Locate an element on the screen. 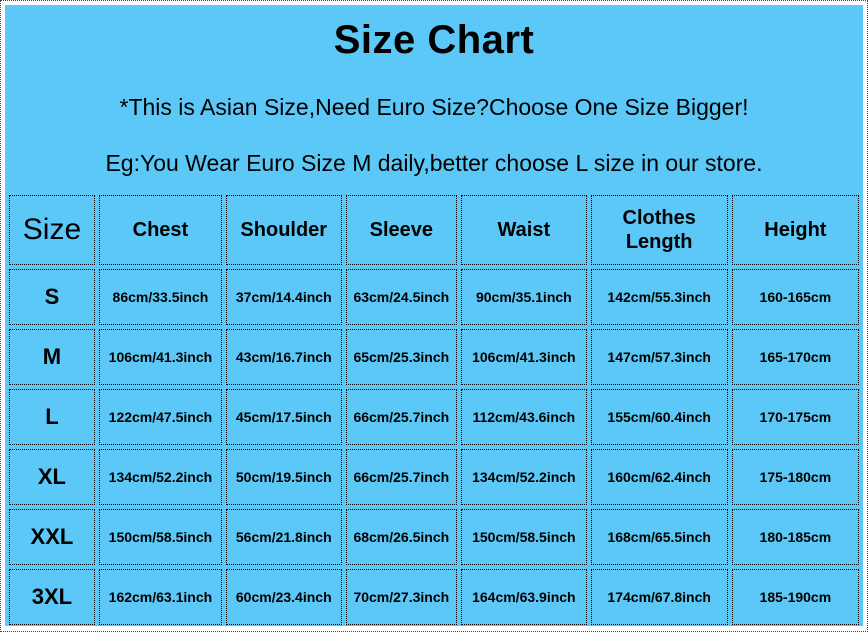 This screenshot has height=632, width=868. shoulder-value: 60cm/23.4inch is located at coordinates (283, 597).